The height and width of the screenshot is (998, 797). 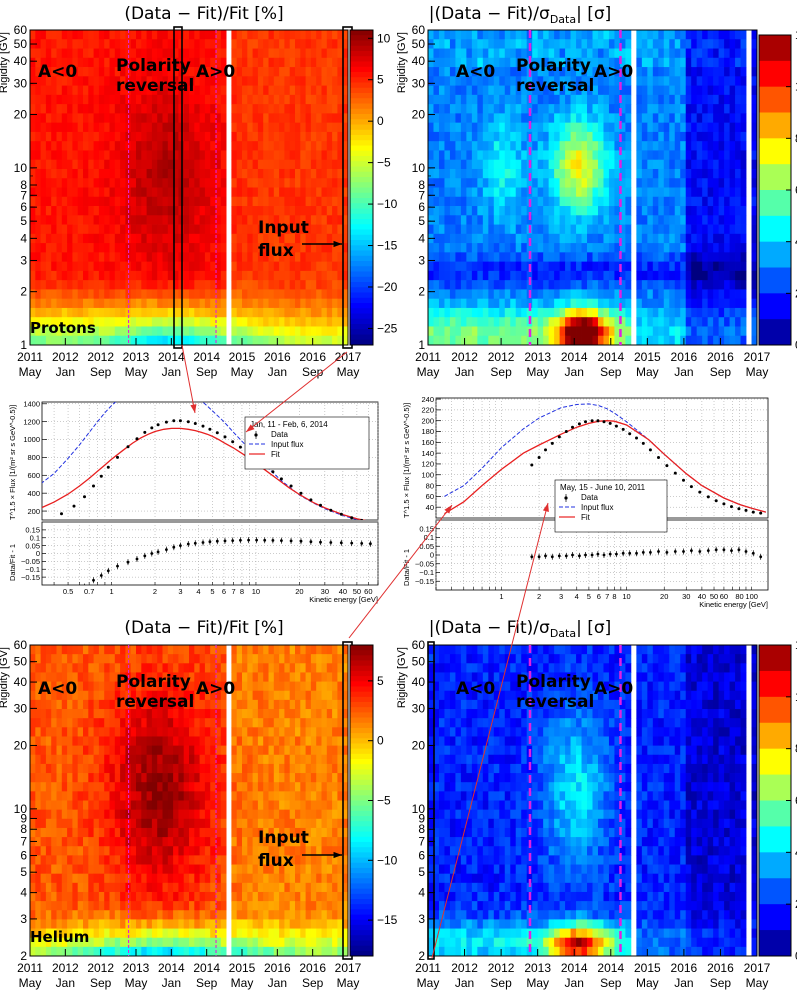 I want to click on ratio-y-axis-label: Data/Fit - 1, so click(x=406, y=567).